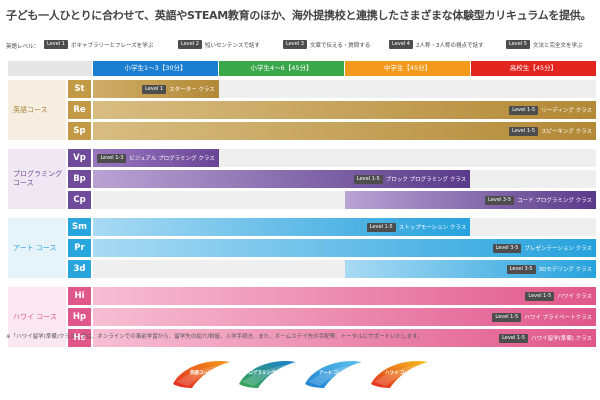 The width and height of the screenshot is (600, 400). I want to click on course-track: Level 1-5 ストップモーション クラス, so click(344, 227).